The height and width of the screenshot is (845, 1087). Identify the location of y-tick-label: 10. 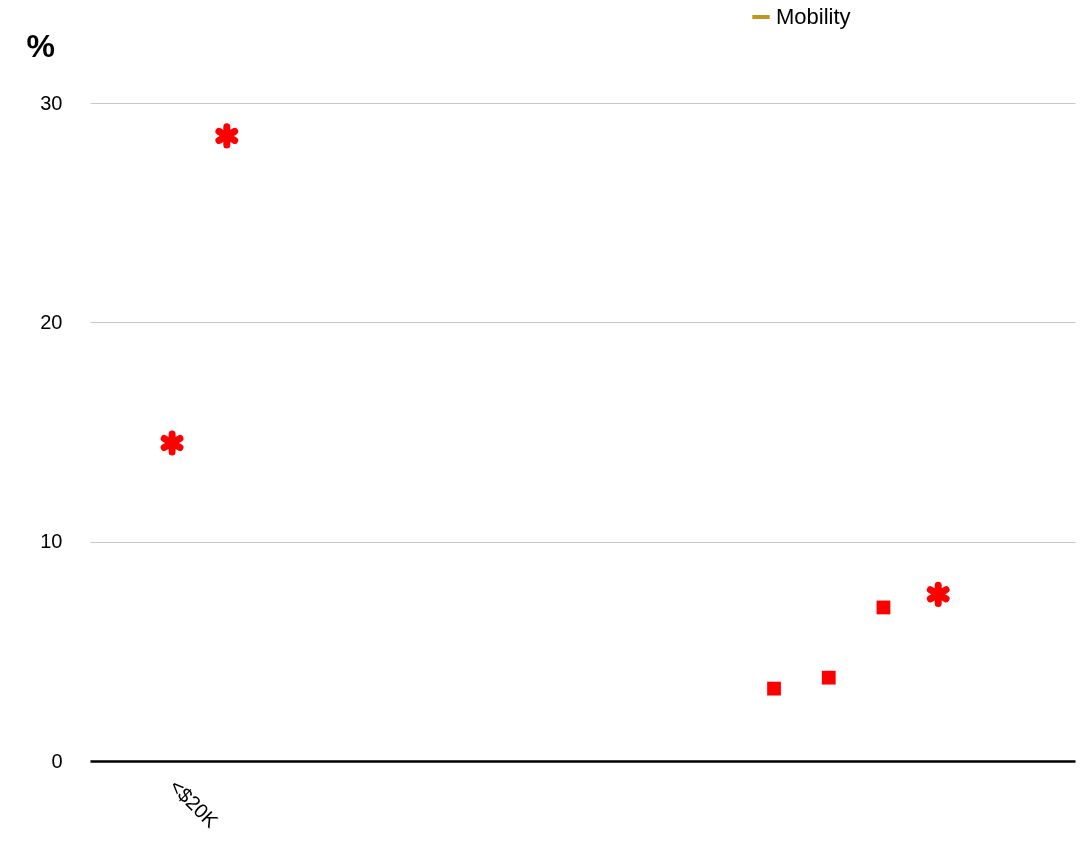
(51, 541).